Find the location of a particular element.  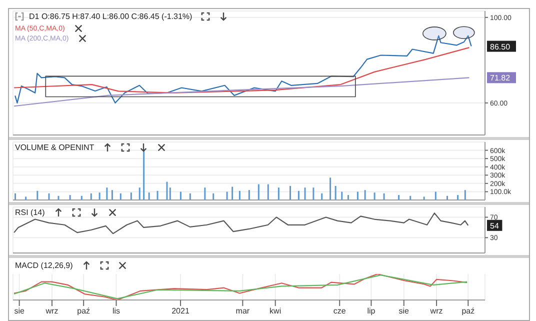

chart-title: D1 O:86.75 H:87.40 L:86.00 C:86.45 (-1.31%) is located at coordinates (110, 16).